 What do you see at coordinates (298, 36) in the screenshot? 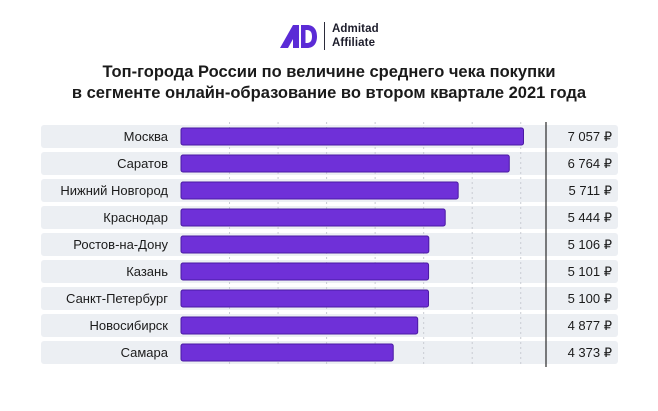
I see `admitad-logo-icon` at bounding box center [298, 36].